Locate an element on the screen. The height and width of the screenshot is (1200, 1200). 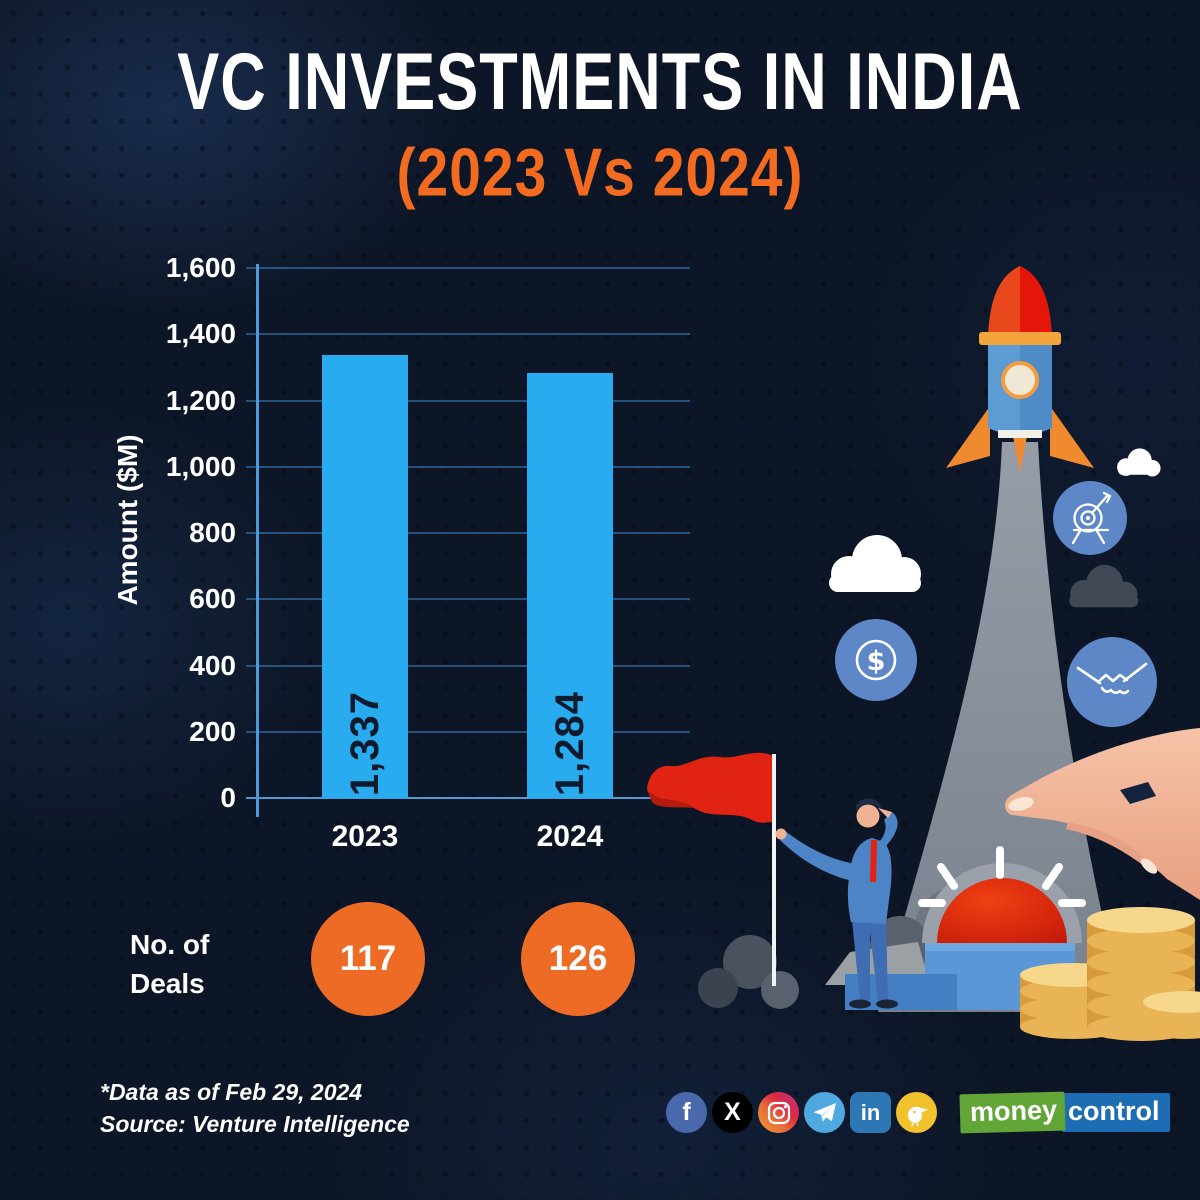
y-tick-label: 1,400 is located at coordinates (200, 334).